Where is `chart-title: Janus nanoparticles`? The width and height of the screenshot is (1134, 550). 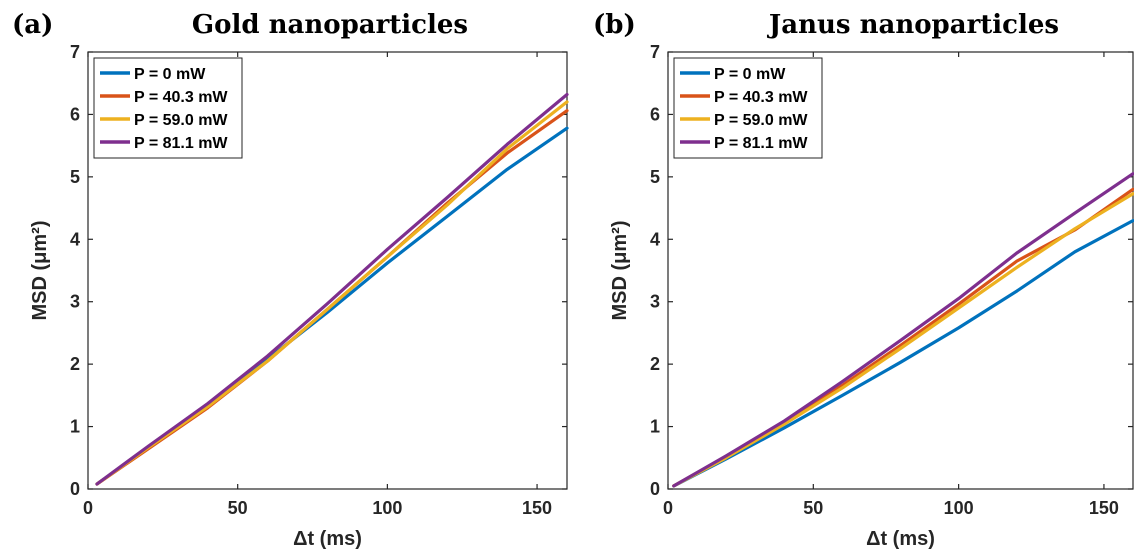 chart-title: Janus nanoparticles is located at coordinates (913, 25).